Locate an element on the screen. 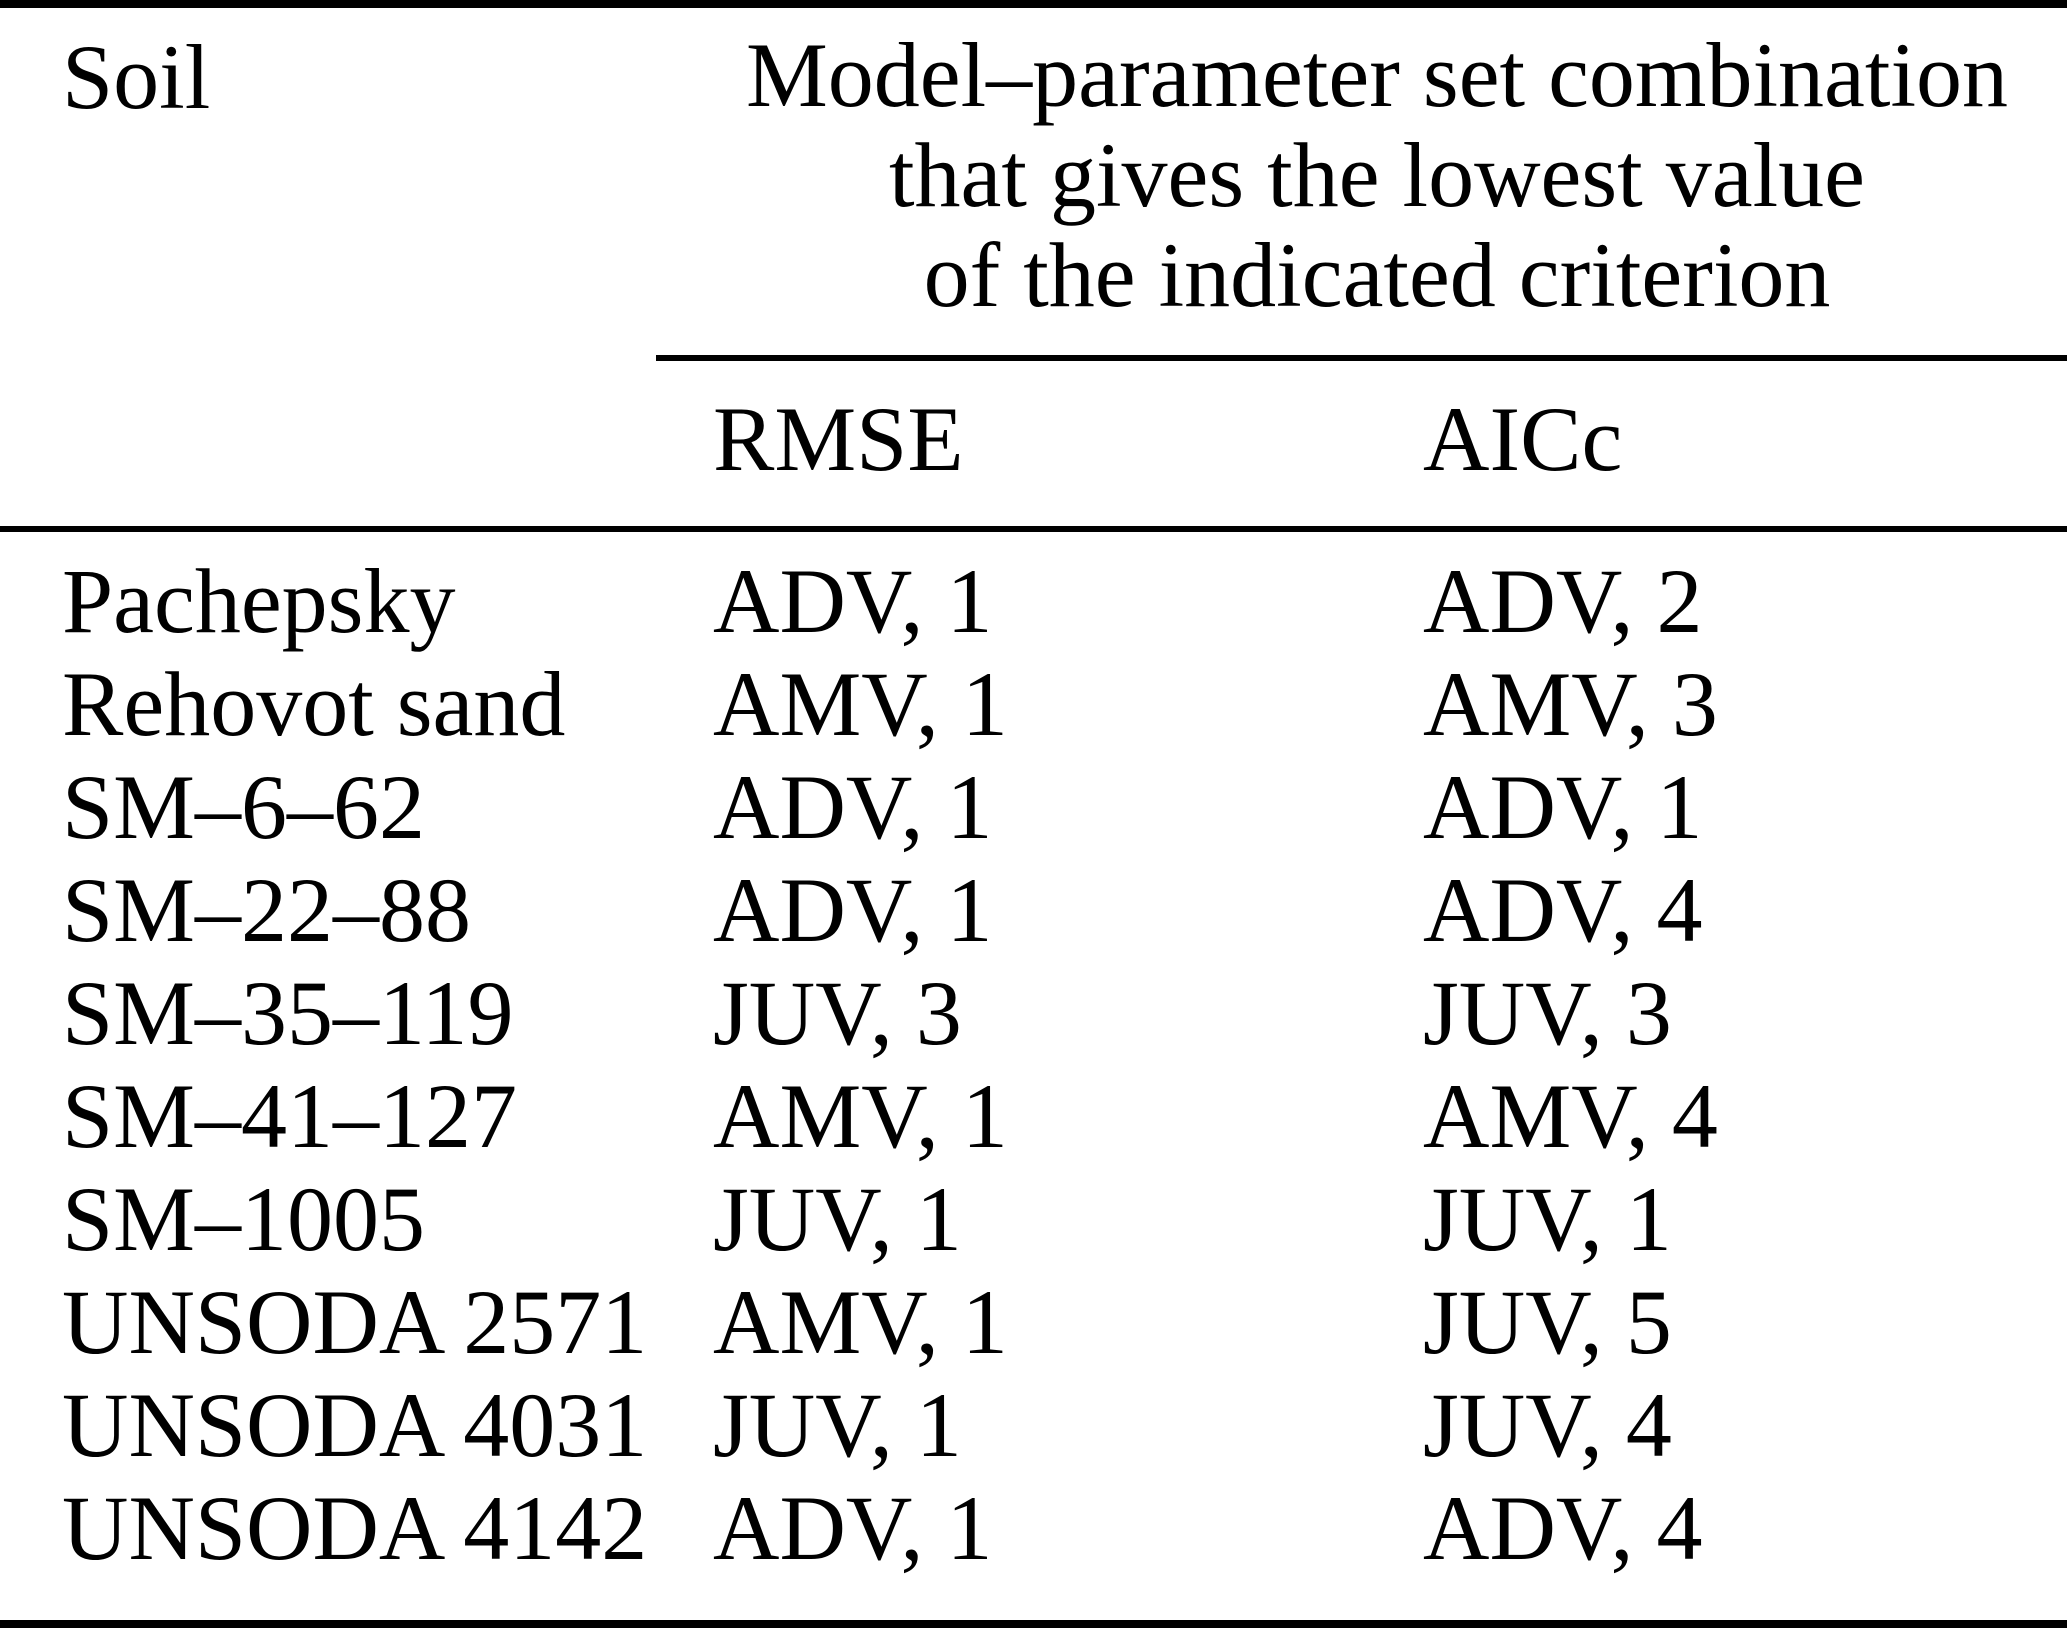 This screenshot has width=2067, height=1629. soil-cell: SM–22–88 is located at coordinates (266, 910).